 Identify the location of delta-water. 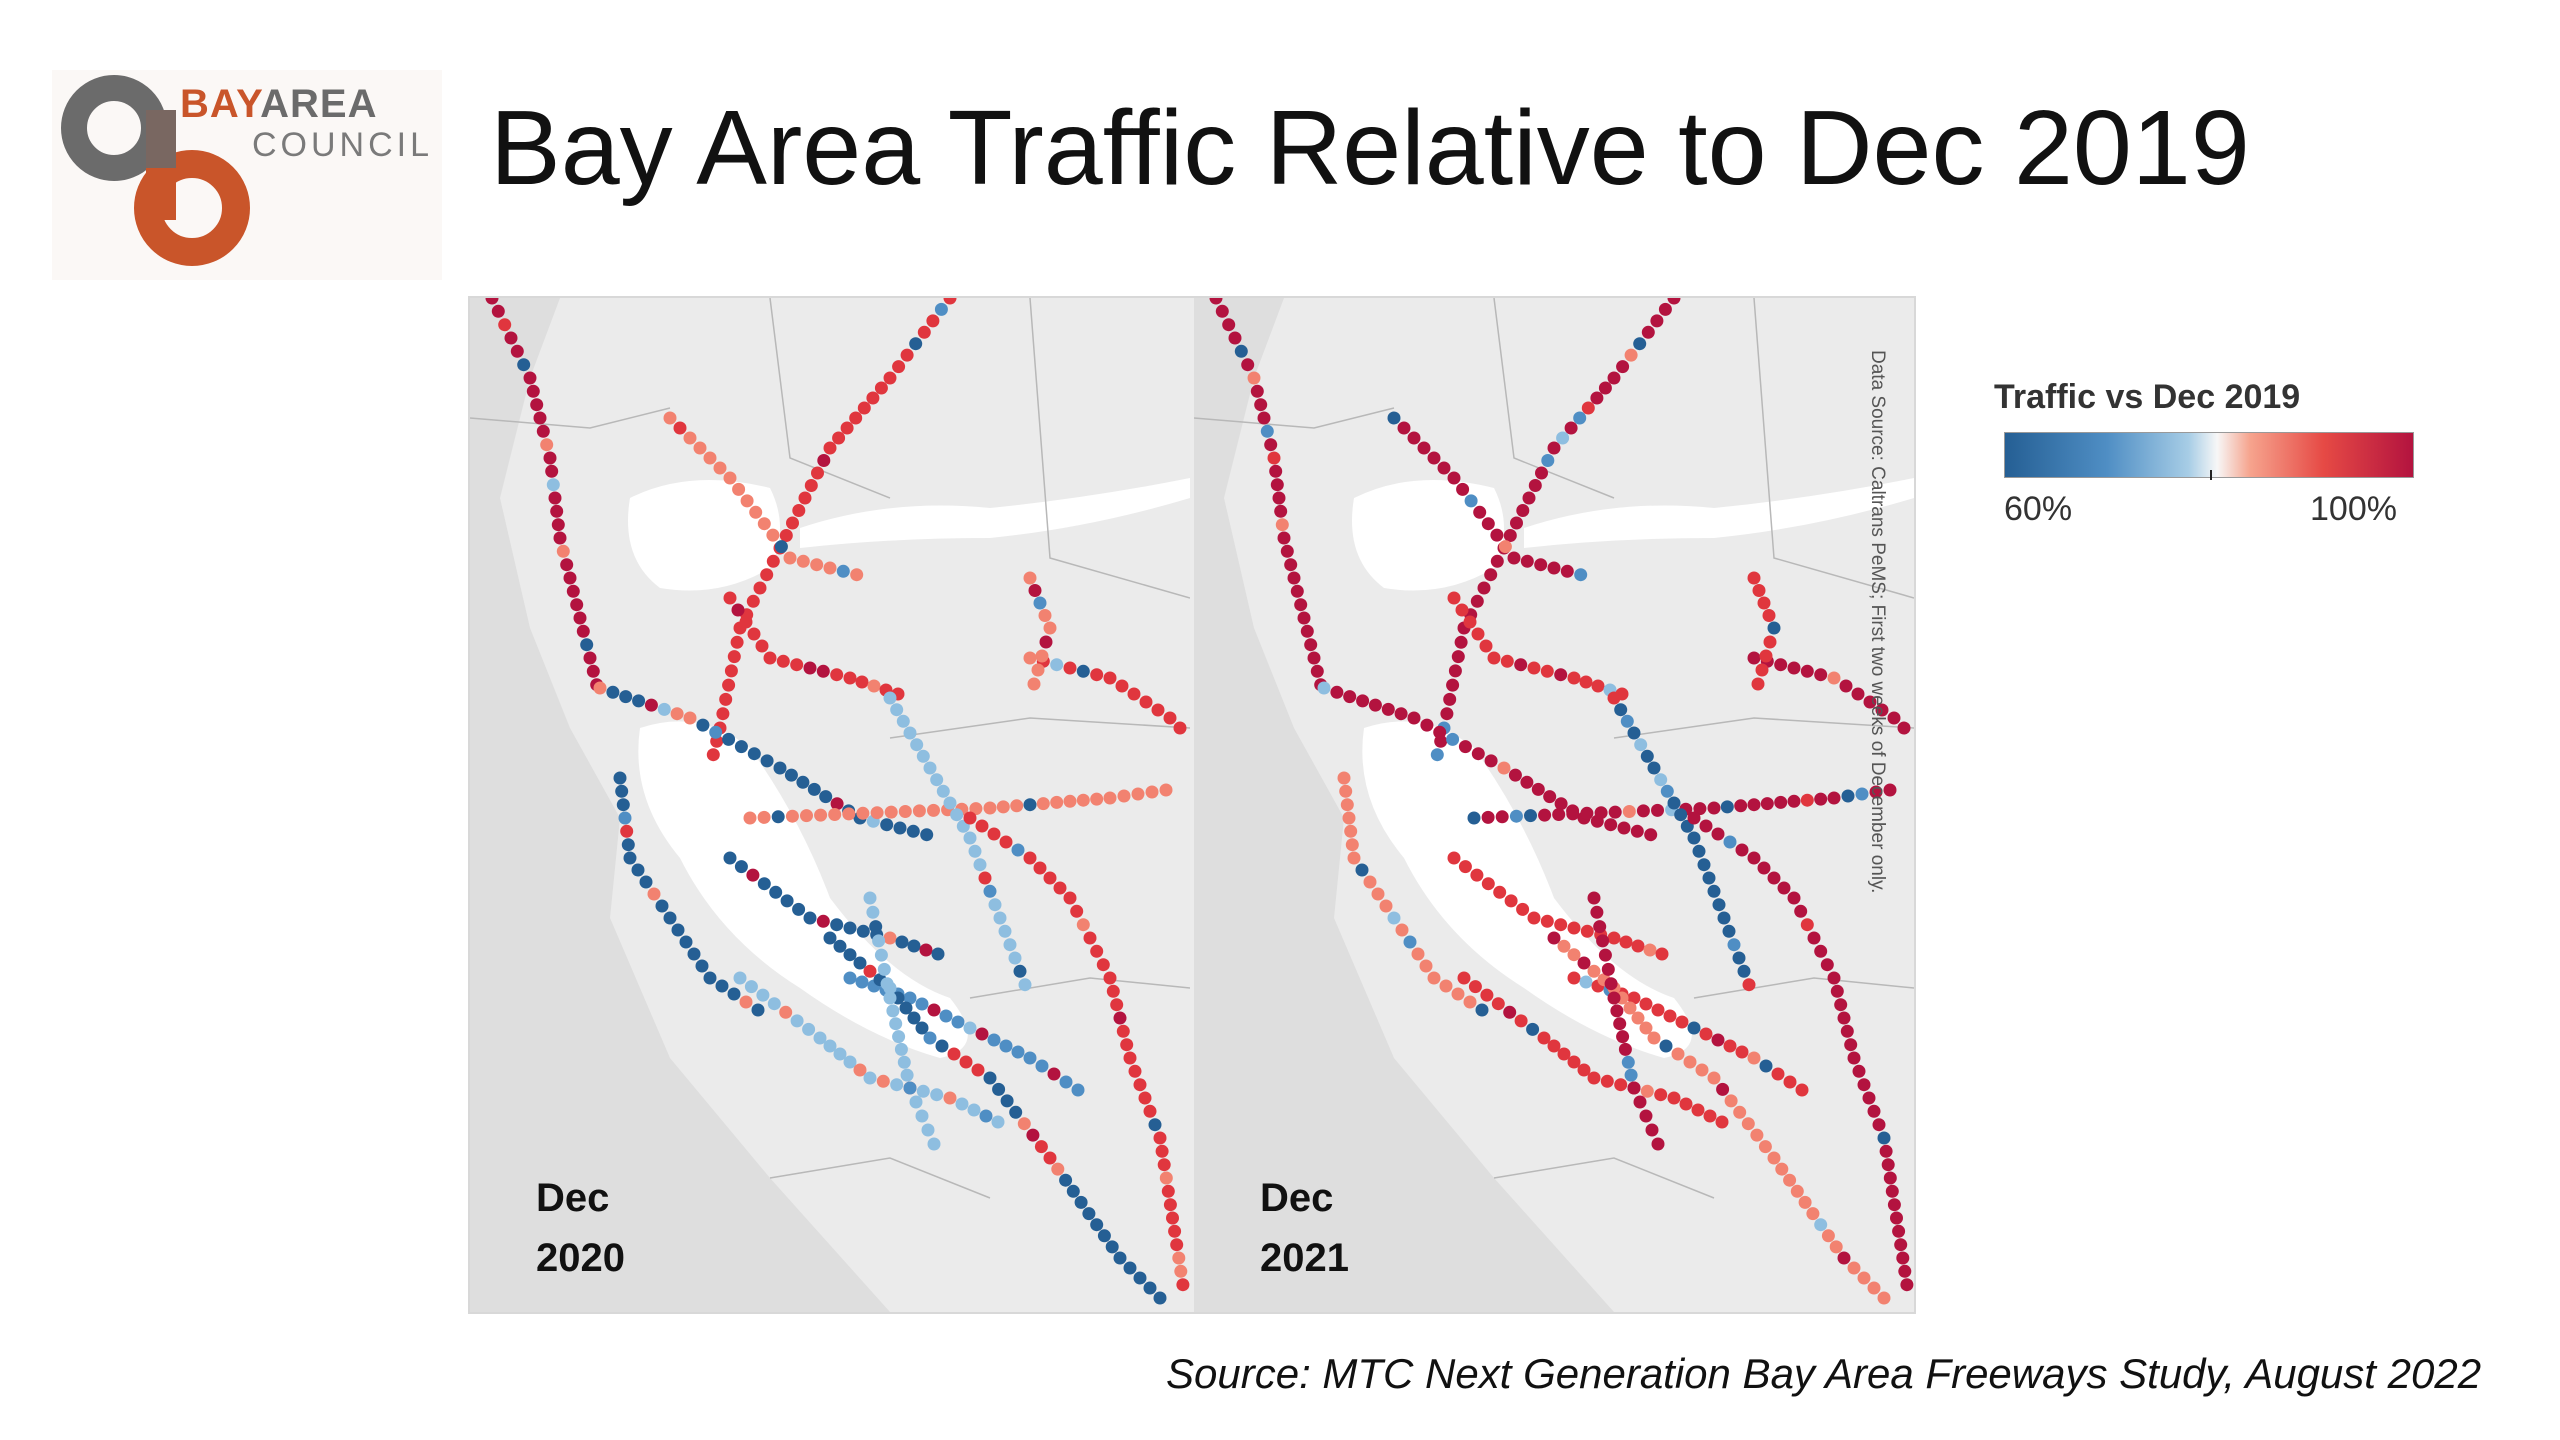
(1719, 513).